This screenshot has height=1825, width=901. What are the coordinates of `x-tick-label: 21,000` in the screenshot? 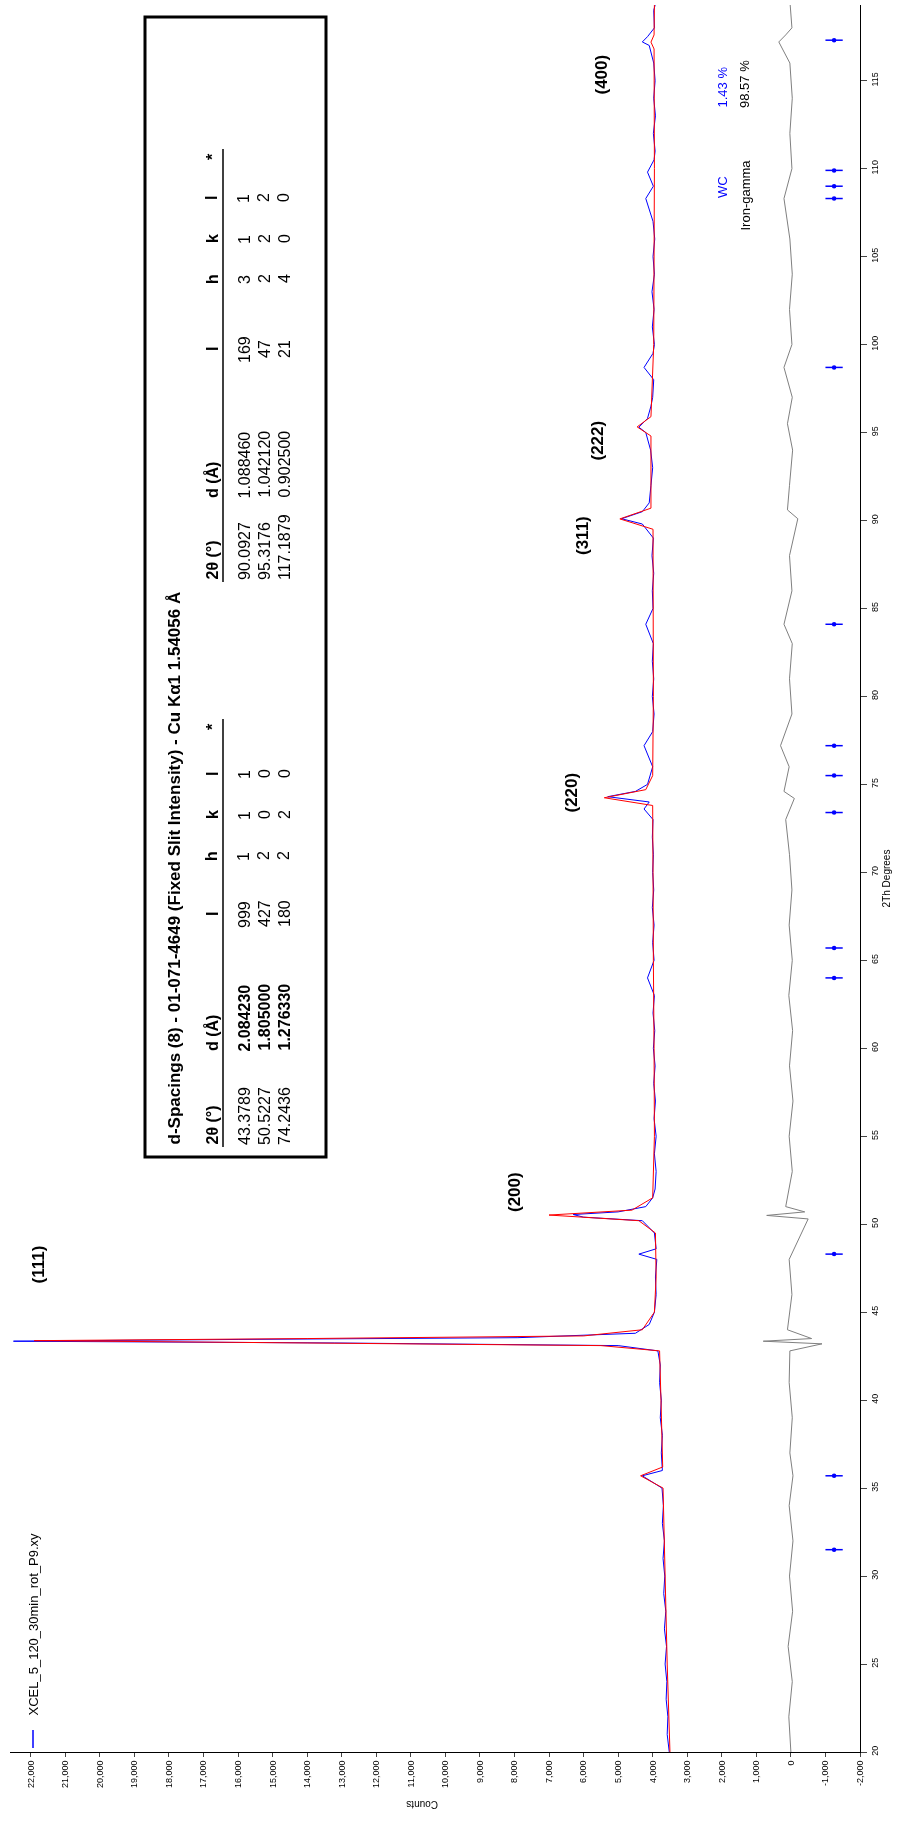 It's located at (65, 1774).